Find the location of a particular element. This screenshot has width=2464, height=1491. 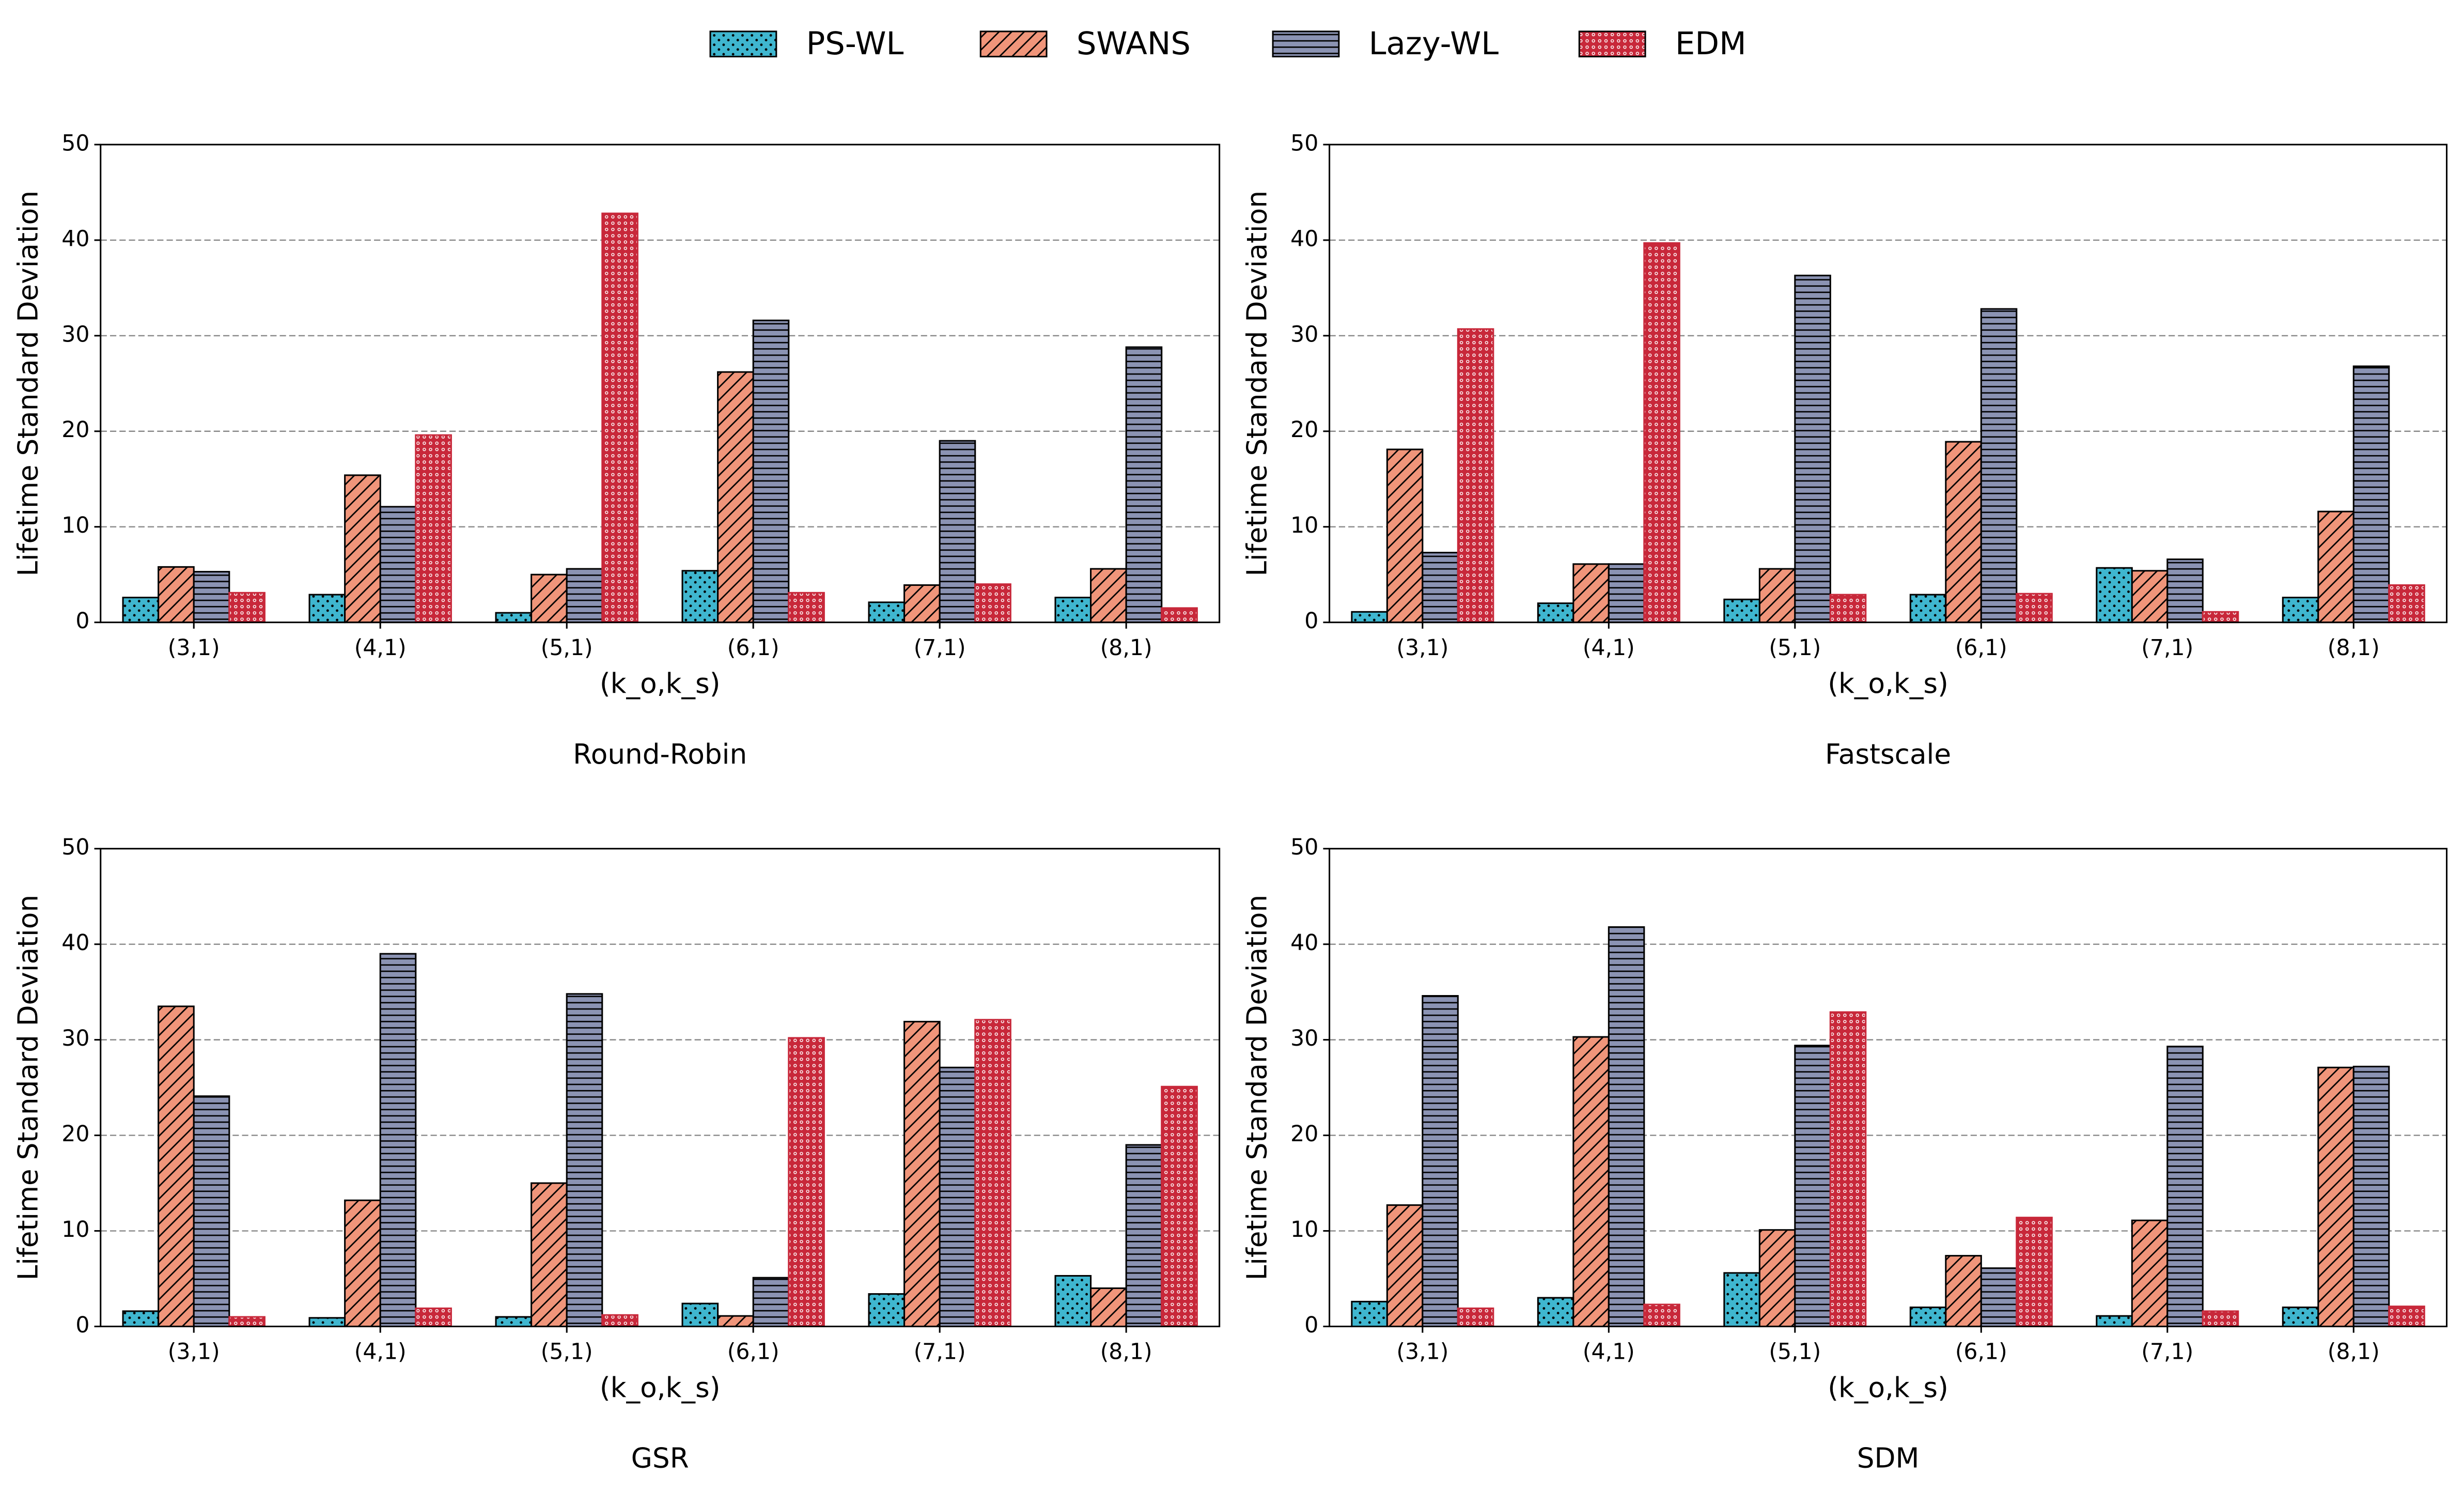

x-tick-label: (6,1) is located at coordinates (1981, 648).